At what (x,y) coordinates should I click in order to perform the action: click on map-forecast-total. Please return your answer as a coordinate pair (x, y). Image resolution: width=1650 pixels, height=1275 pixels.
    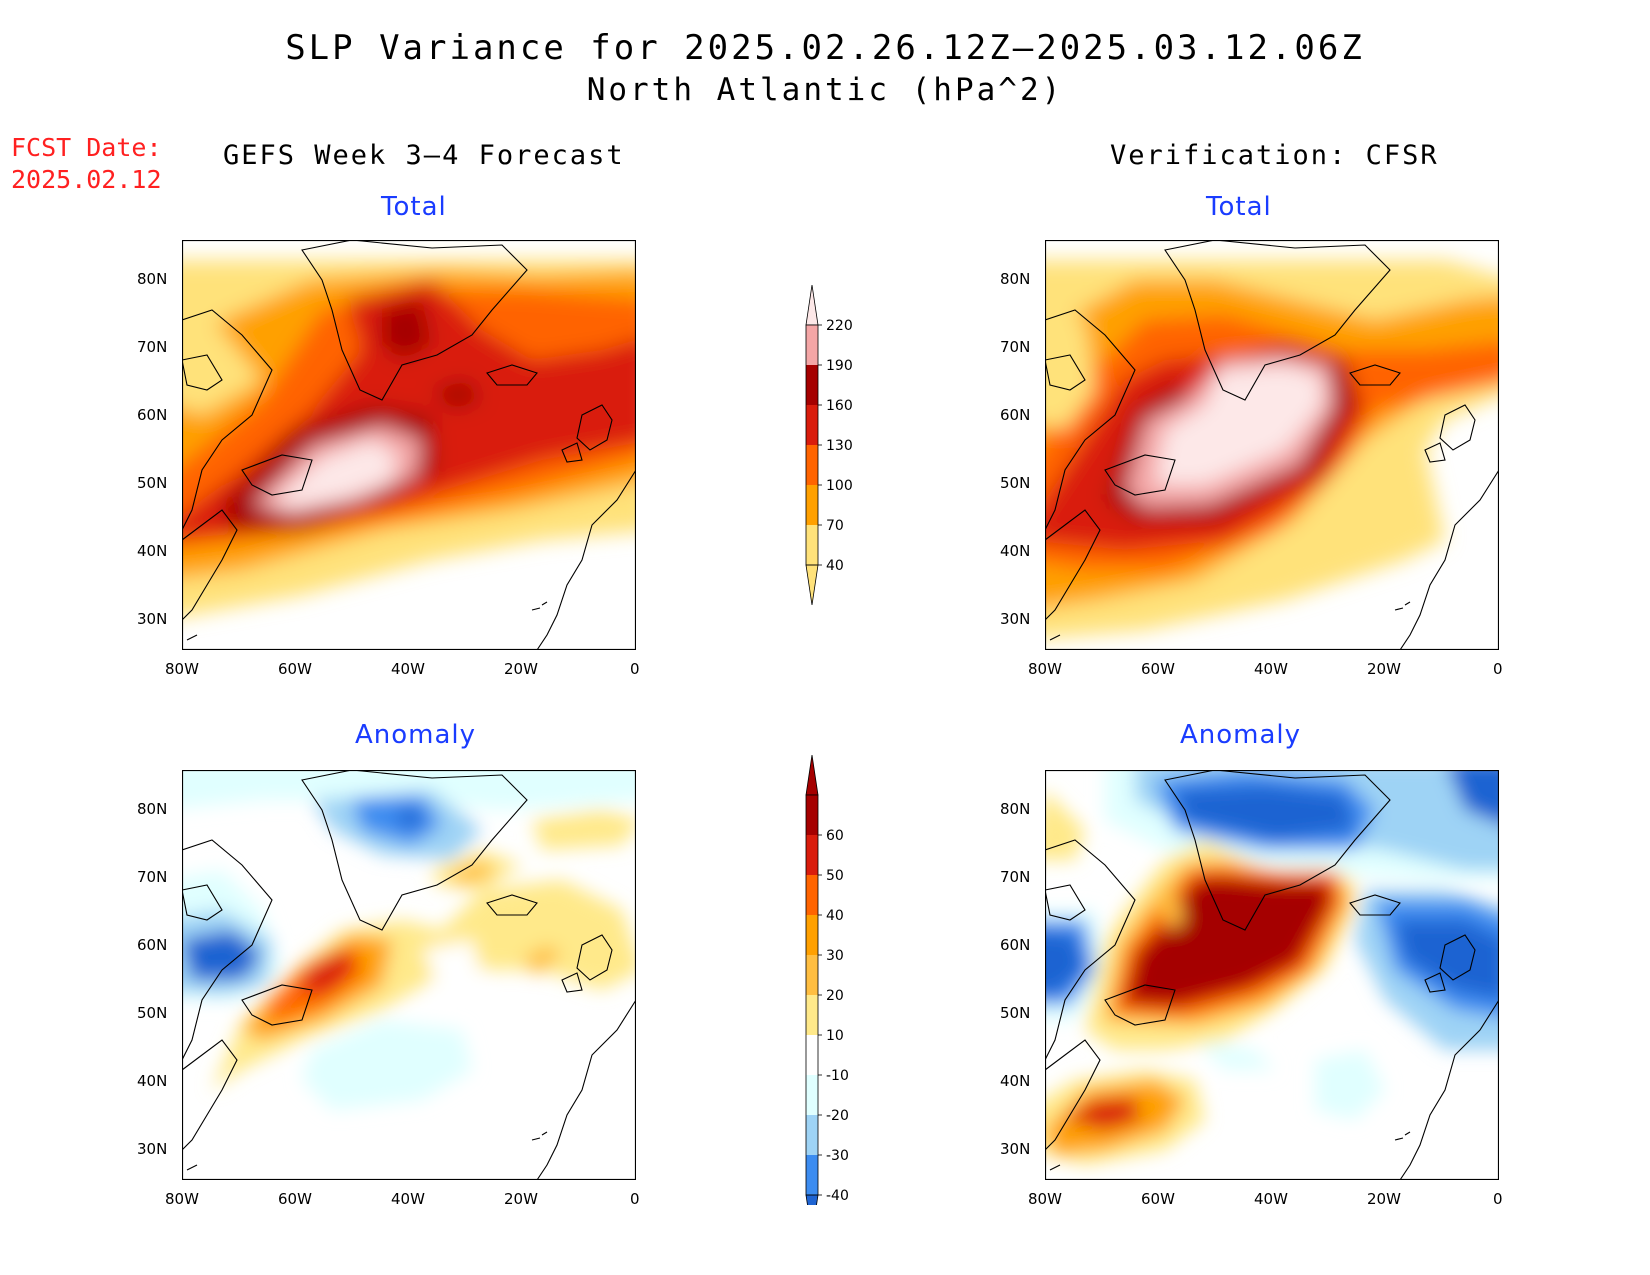
    Looking at the image, I should click on (409, 445).